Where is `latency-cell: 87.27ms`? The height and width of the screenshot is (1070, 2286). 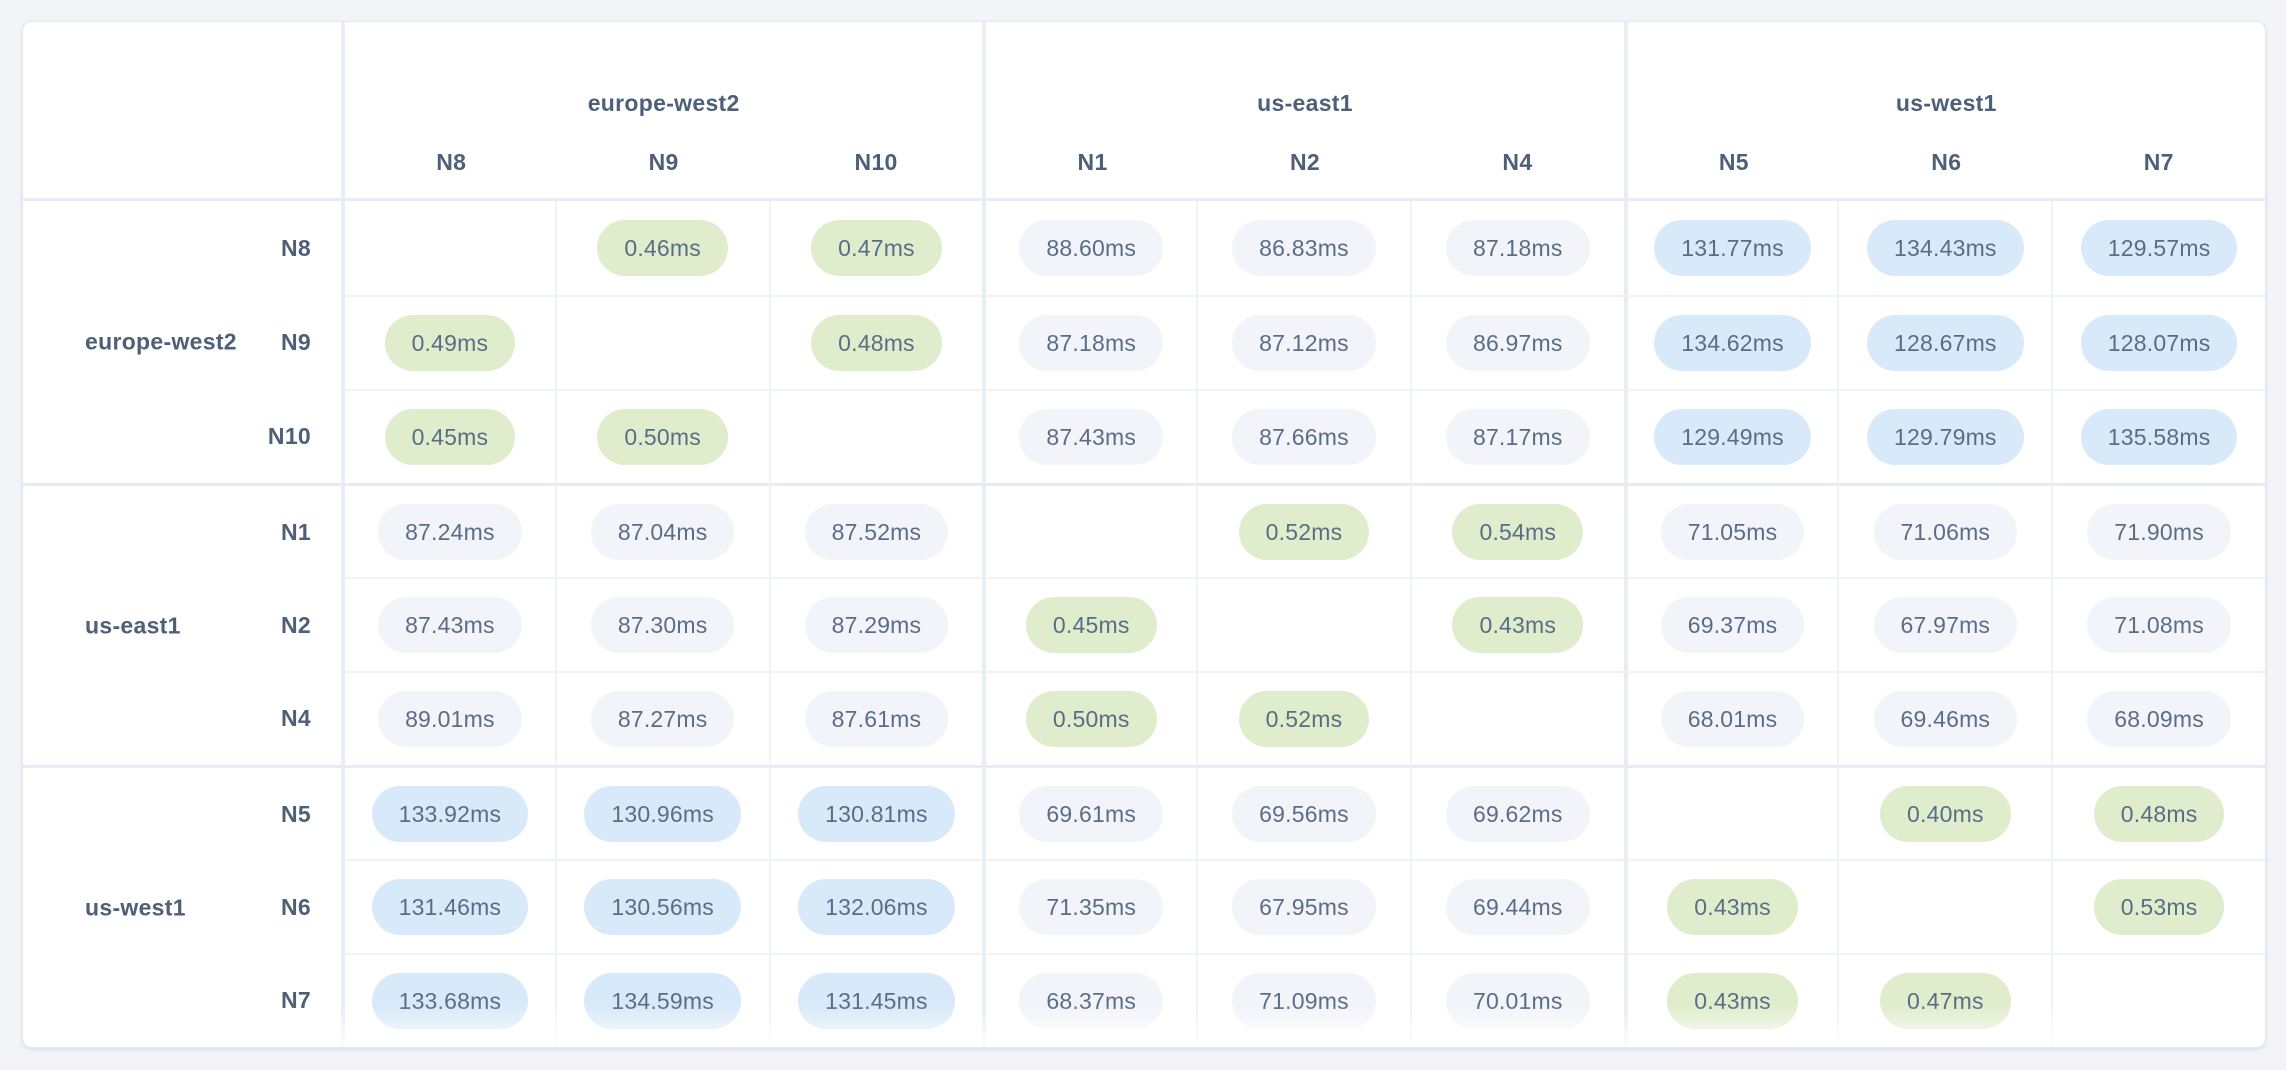
latency-cell: 87.27ms is located at coordinates (661, 718).